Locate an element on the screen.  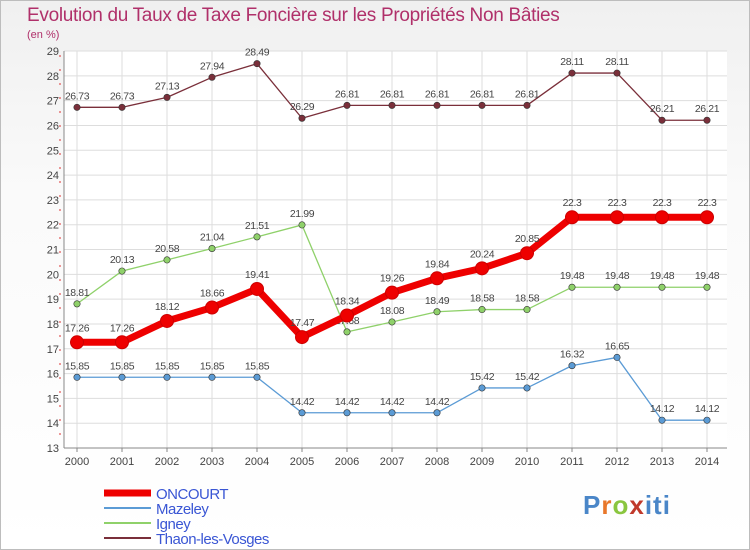
y-tick-label: 21 is located at coordinates (53, 251).